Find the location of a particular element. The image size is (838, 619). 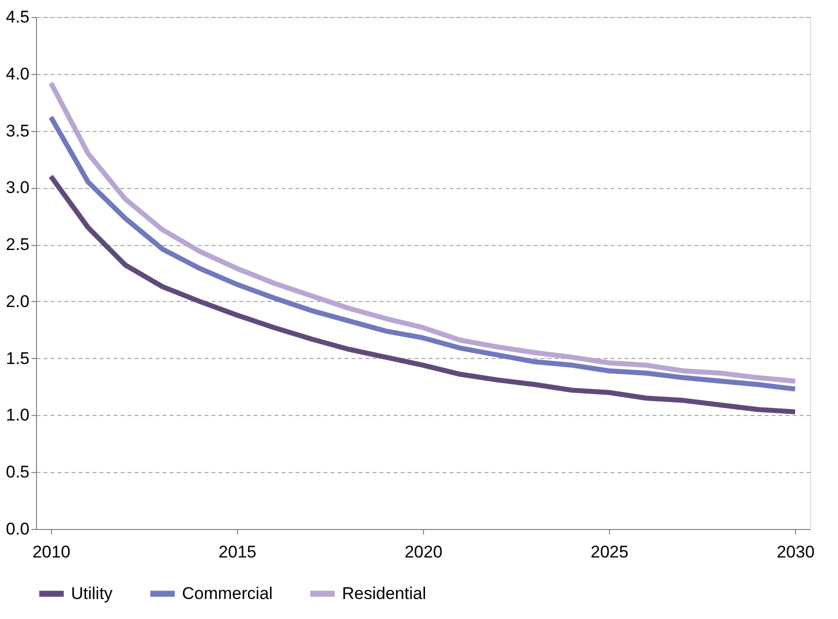

y-tick-label: 2.0 is located at coordinates (18, 301).